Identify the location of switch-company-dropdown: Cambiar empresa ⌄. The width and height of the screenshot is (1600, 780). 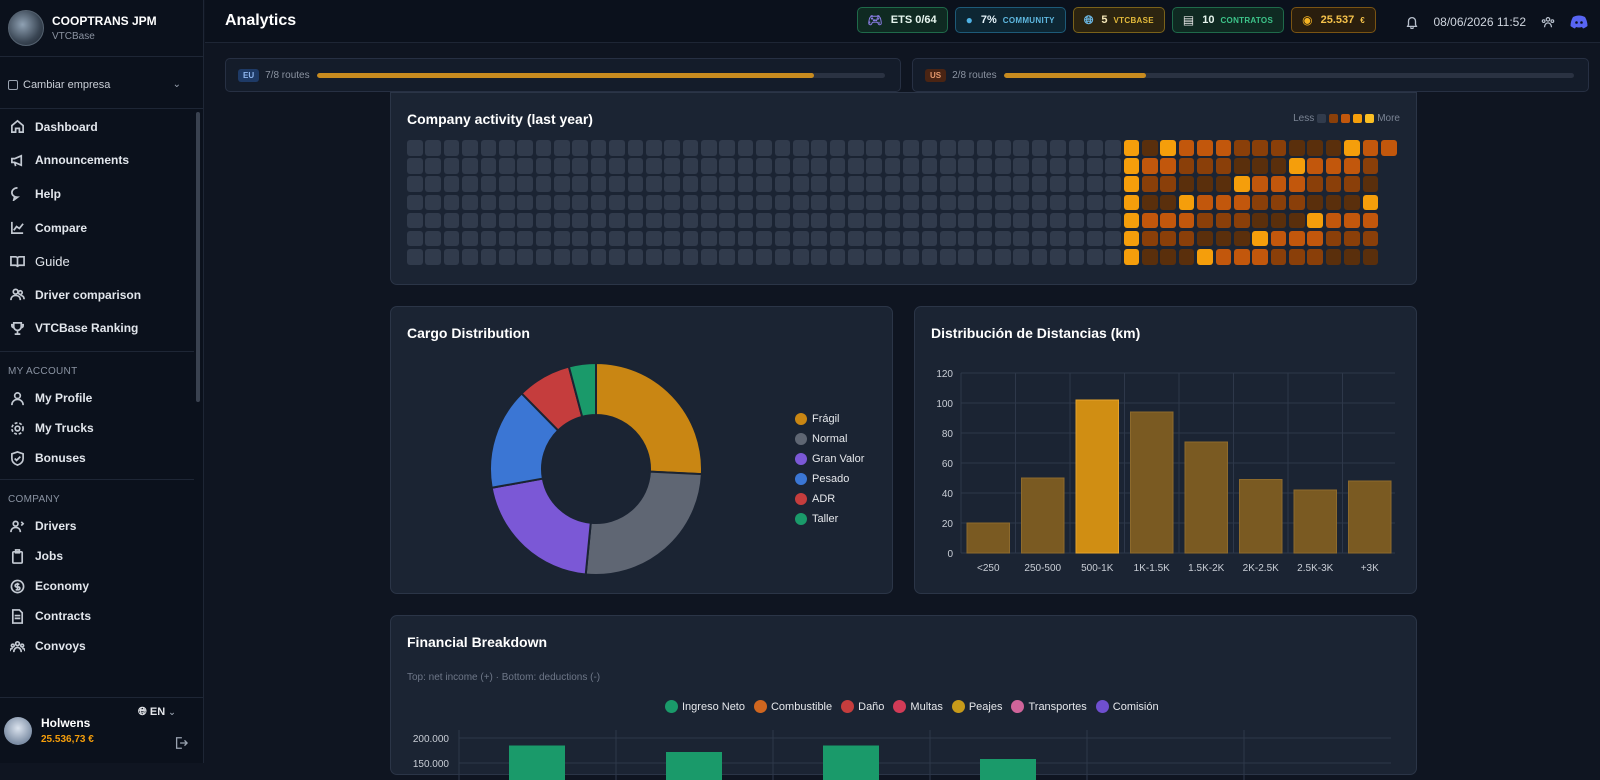
(101, 85).